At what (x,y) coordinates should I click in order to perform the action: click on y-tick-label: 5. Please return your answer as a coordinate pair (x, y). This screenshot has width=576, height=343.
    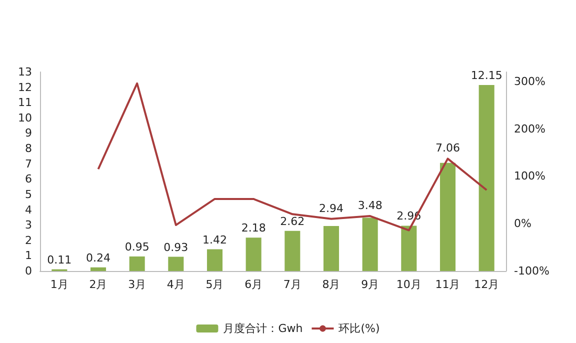
    Looking at the image, I should click on (28, 194).